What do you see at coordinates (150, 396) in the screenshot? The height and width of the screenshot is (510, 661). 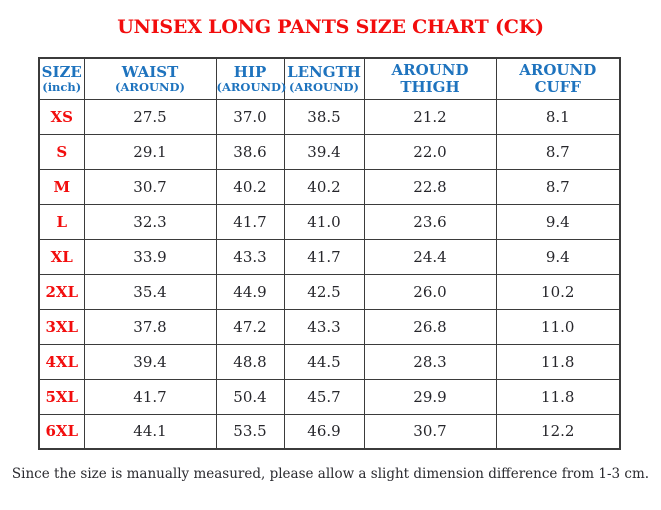 I see `waist-cell: 41.7` at bounding box center [150, 396].